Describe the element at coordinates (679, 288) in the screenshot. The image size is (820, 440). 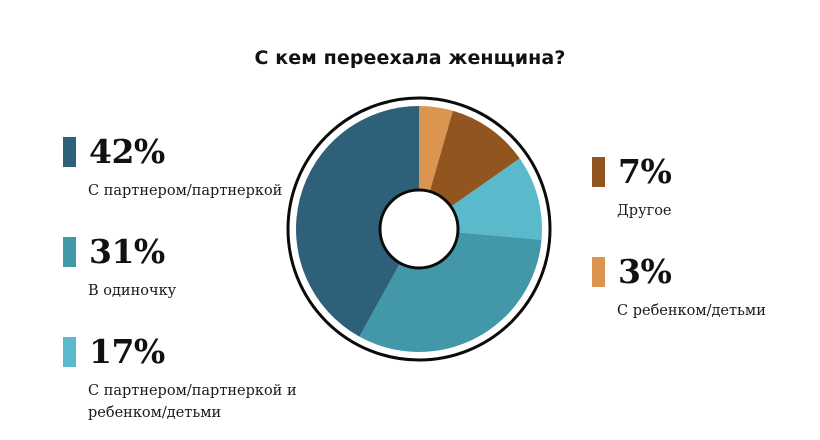
I see `legend-item-children: 3% С ребенком/детьми` at that location.